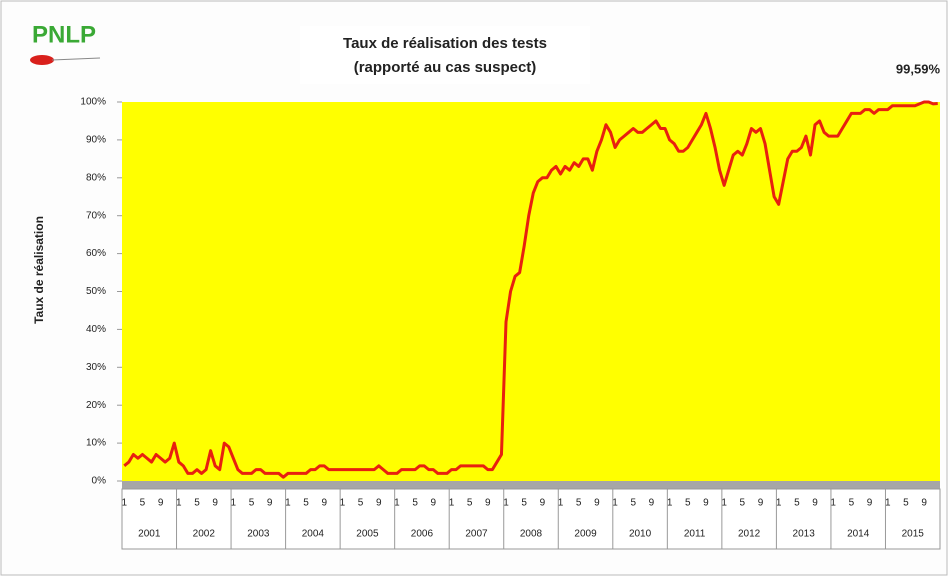  Describe the element at coordinates (313, 534) in the screenshot. I see `year-label: 2004` at that location.